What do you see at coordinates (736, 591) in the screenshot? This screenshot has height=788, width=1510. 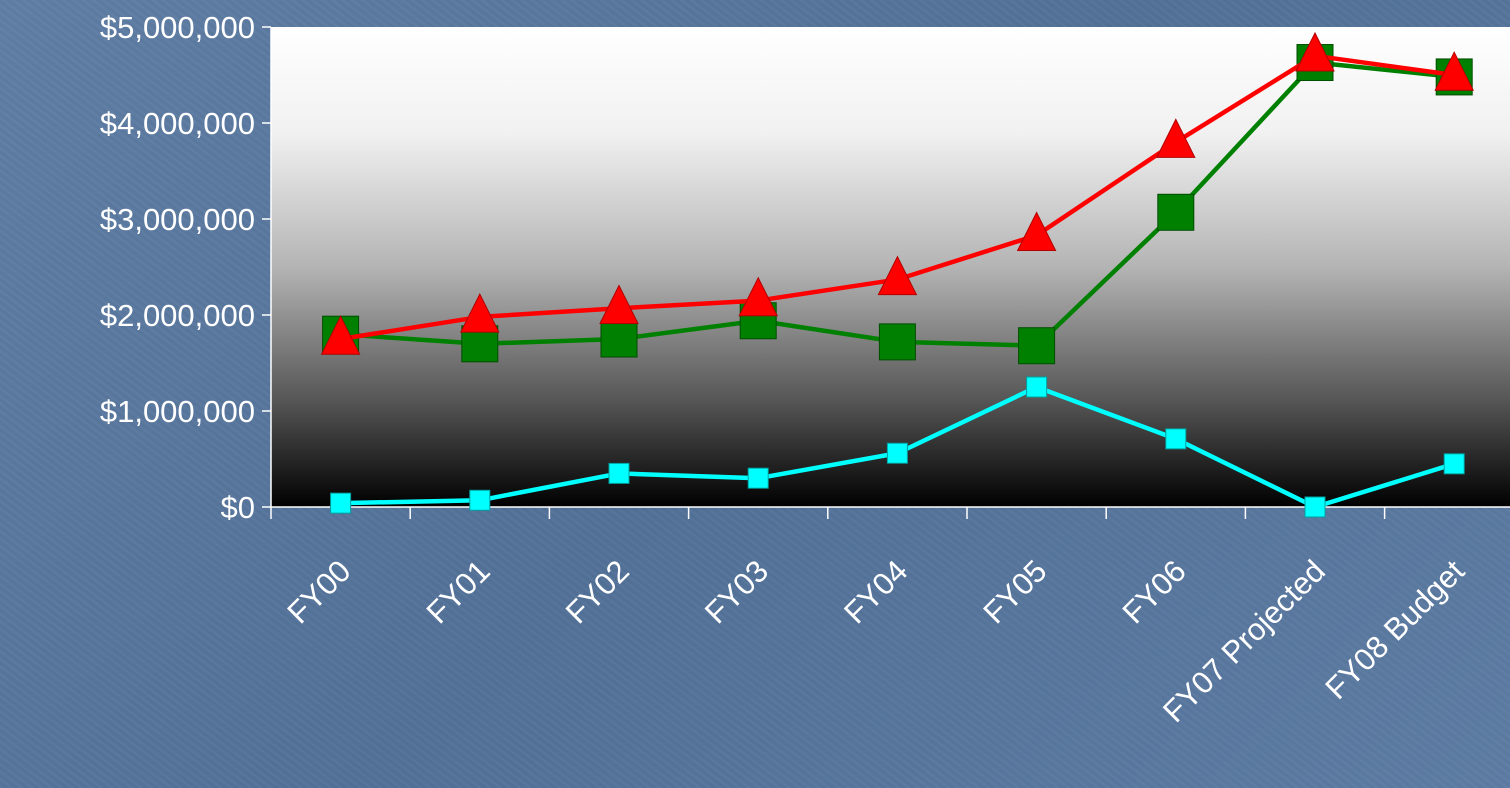 I see `x-tick-label: FY03` at bounding box center [736, 591].